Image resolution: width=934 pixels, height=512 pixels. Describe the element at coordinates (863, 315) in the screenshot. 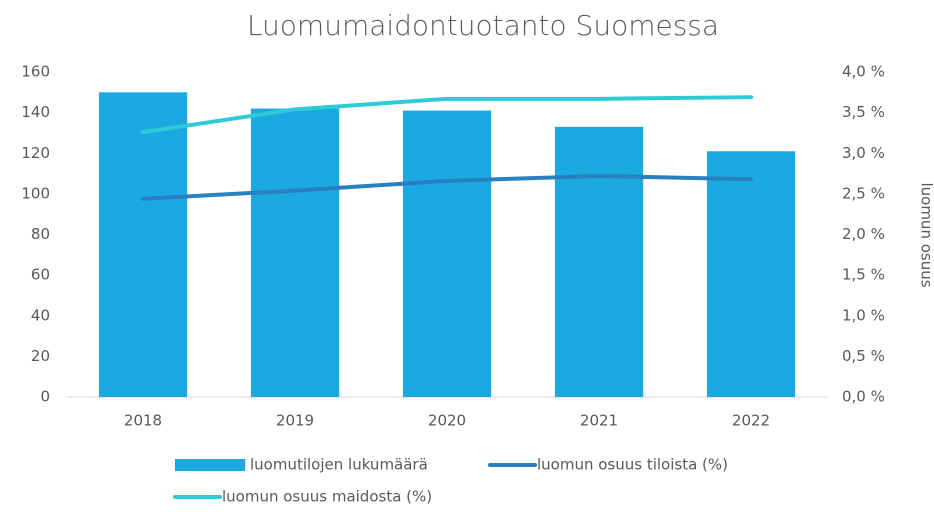

I see `y2-tick-label: 1,0 %` at that location.